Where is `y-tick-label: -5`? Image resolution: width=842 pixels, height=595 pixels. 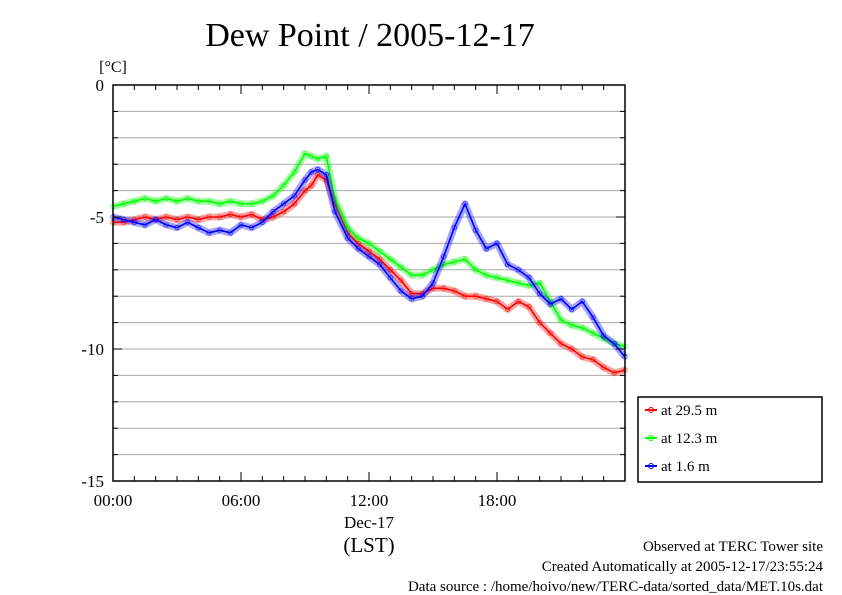
y-tick-label: -5 is located at coordinates (97, 217).